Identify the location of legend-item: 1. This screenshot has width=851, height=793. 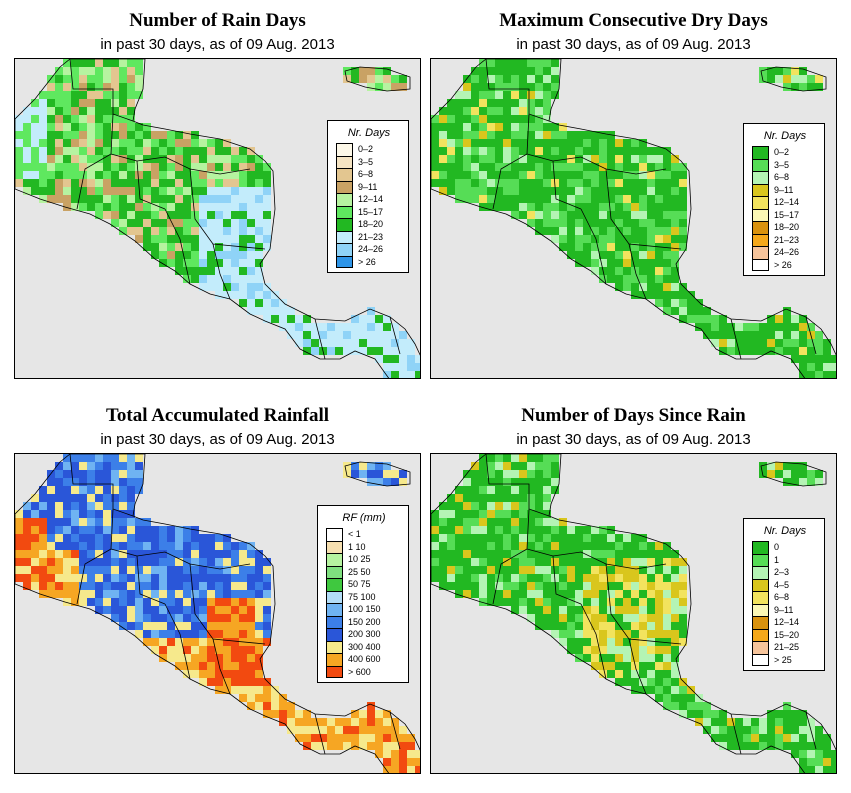
(785, 559).